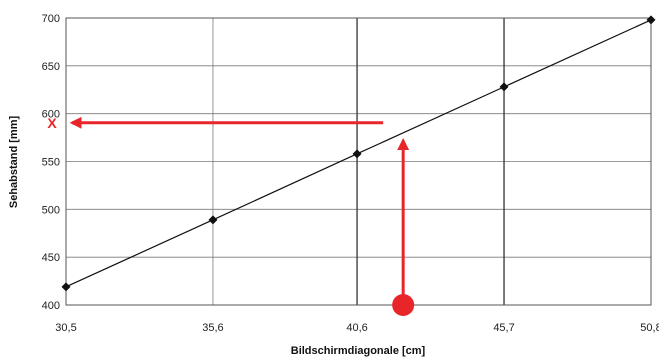 The image size is (659, 358). Describe the element at coordinates (649, 328) in the screenshot. I see `x-tick-label: 50,8` at that location.